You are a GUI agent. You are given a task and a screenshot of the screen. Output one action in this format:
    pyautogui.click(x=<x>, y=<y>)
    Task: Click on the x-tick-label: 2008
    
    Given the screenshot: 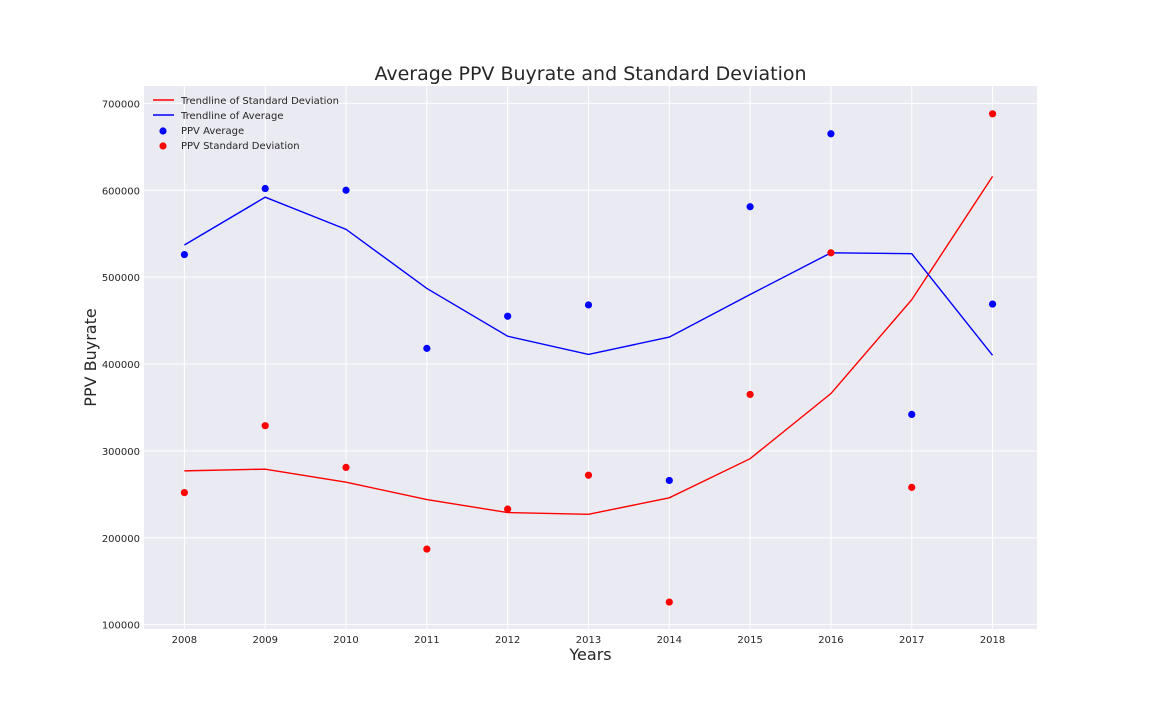 What is the action you would take?
    pyautogui.click(x=184, y=640)
    